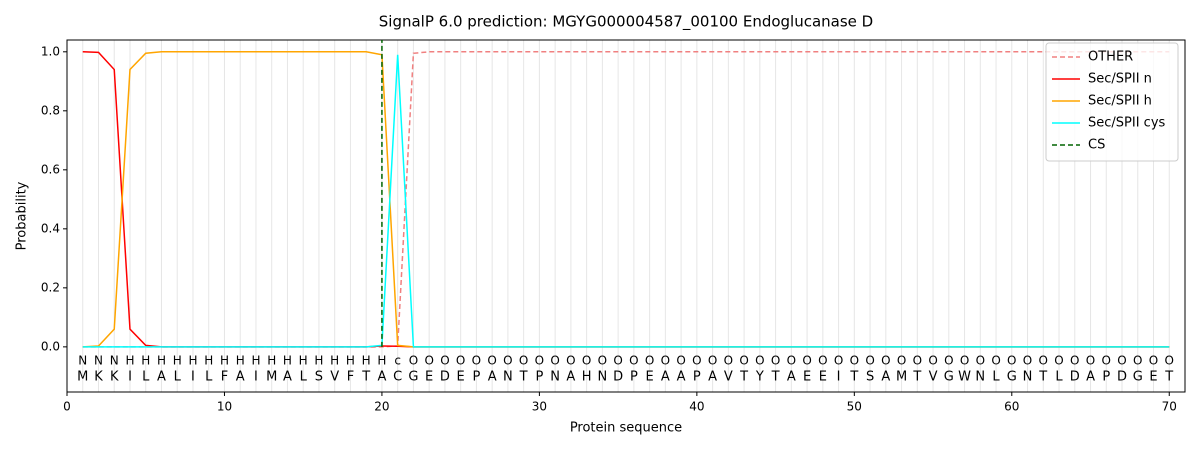 Image resolution: width=1200 pixels, height=450 pixels. I want to click on residue: C, so click(397, 377).